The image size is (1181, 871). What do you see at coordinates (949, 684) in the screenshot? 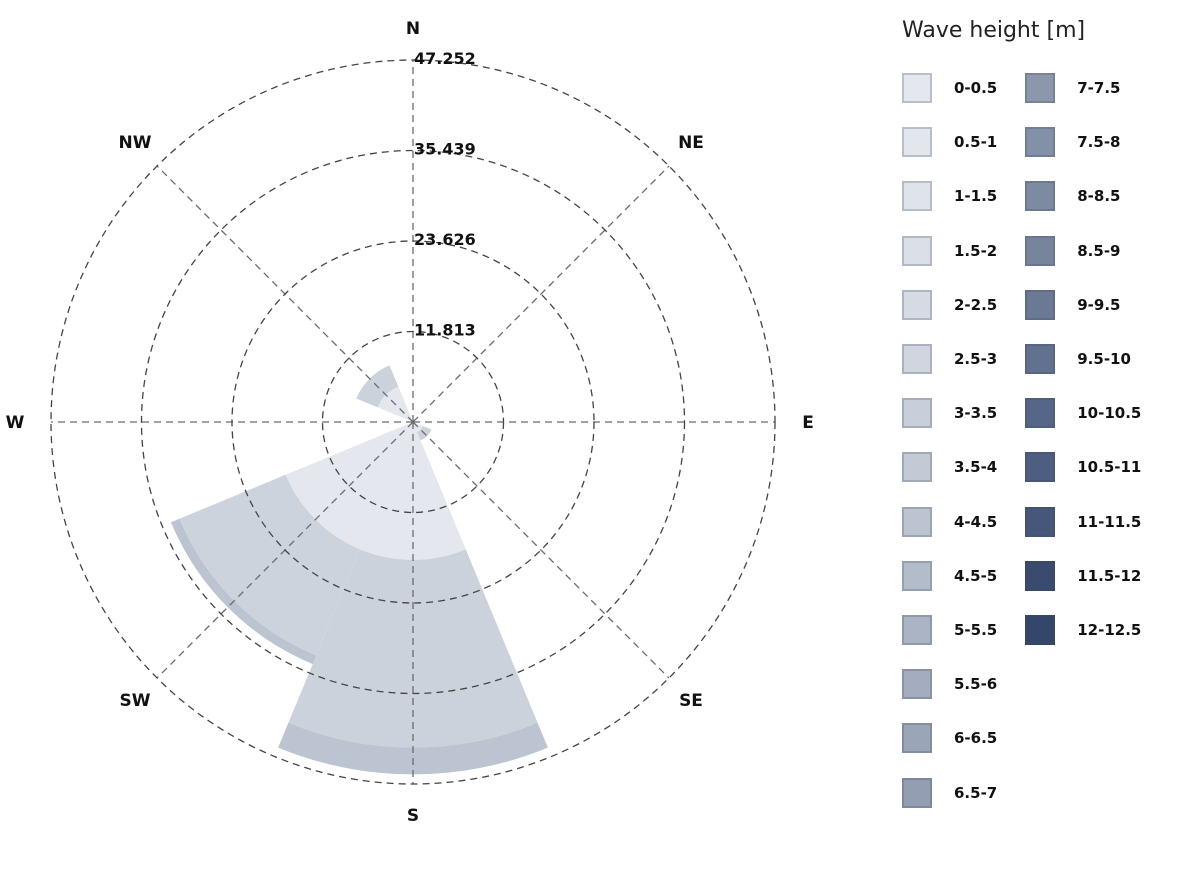
I see `legend-item: 5.5-6` at bounding box center [949, 684].